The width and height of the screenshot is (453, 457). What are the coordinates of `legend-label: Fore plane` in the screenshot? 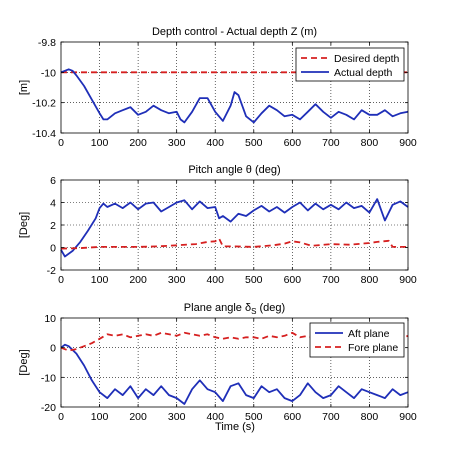 It's located at (373, 348).